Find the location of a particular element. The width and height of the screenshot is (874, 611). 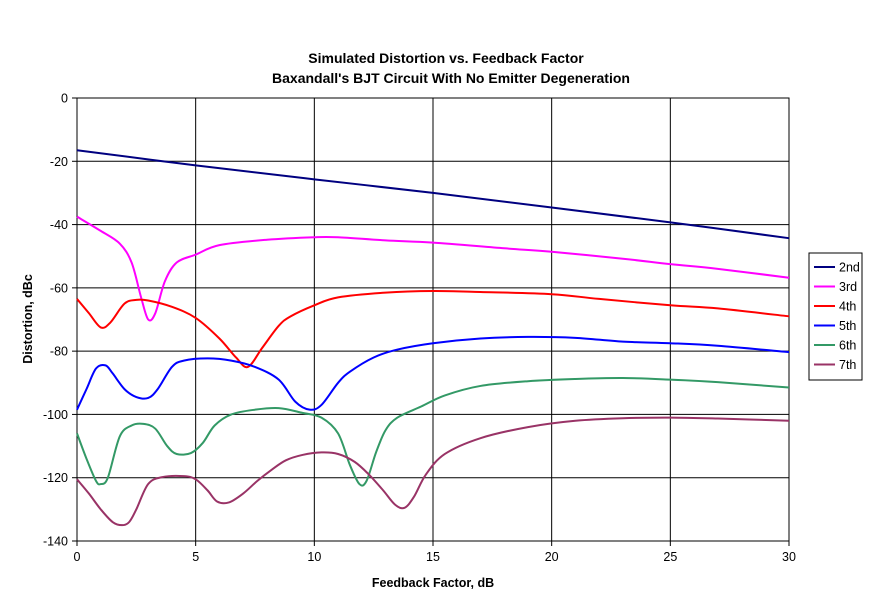

series-line-4th is located at coordinates (433, 329).